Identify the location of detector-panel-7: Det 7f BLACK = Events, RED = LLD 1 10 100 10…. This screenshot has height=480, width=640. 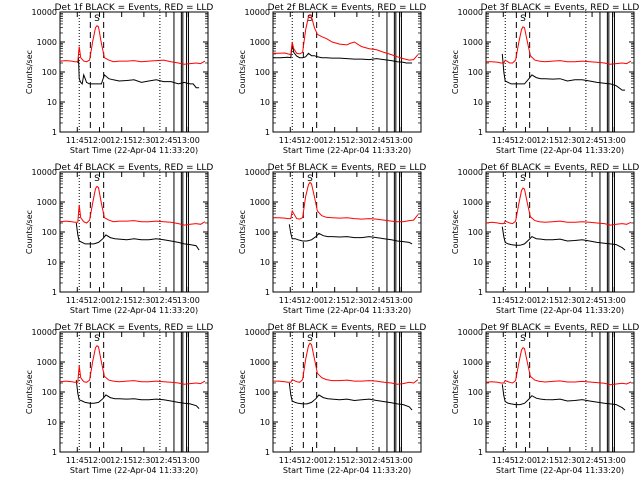
(119, 399).